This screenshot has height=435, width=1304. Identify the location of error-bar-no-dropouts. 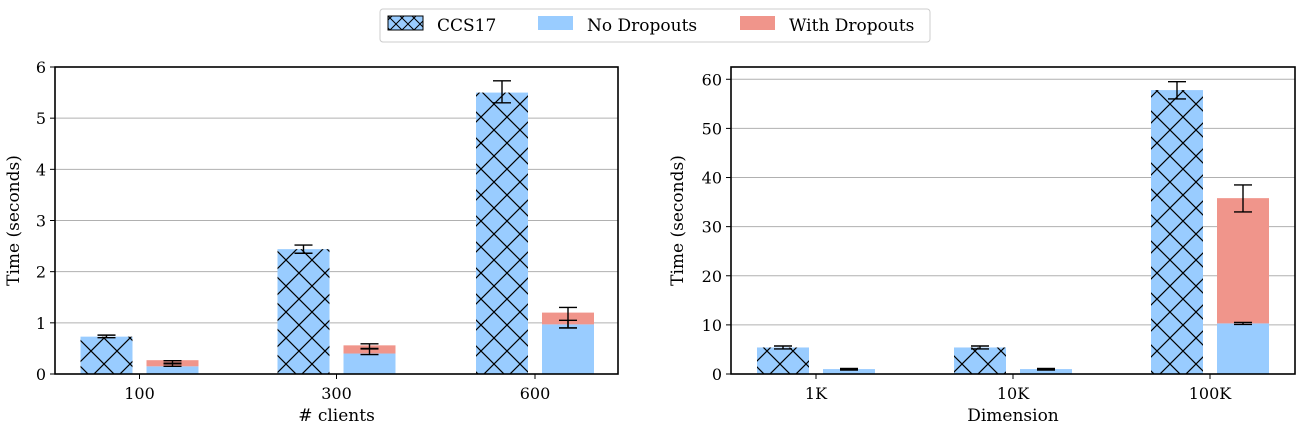
(1243, 323).